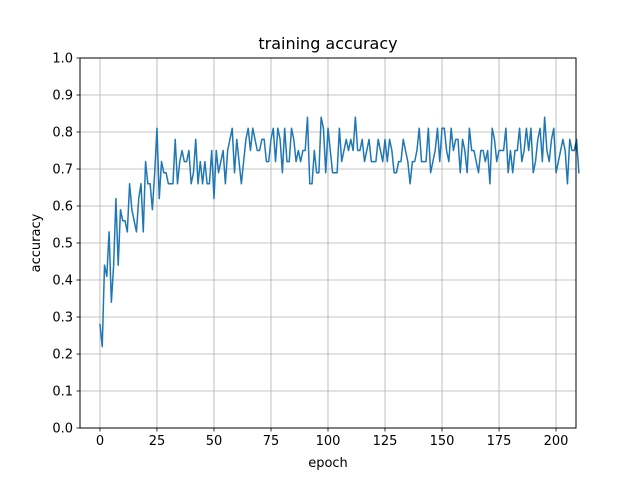 This screenshot has width=640, height=480. What do you see at coordinates (62, 96) in the screenshot?
I see `y-tick-label: 0.9` at bounding box center [62, 96].